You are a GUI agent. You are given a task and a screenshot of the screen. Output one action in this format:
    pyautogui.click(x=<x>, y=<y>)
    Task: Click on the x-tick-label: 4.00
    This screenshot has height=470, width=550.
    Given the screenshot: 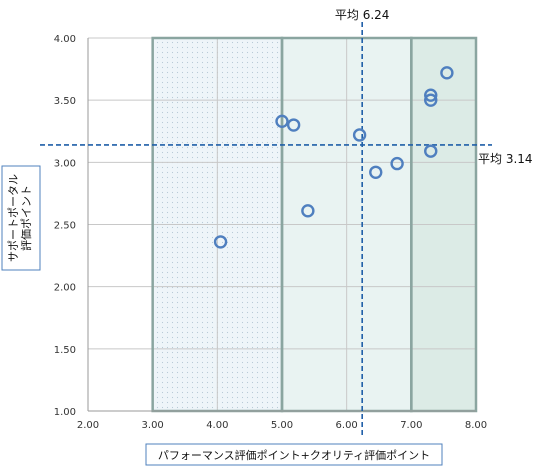 What is the action you would take?
    pyautogui.click(x=217, y=425)
    